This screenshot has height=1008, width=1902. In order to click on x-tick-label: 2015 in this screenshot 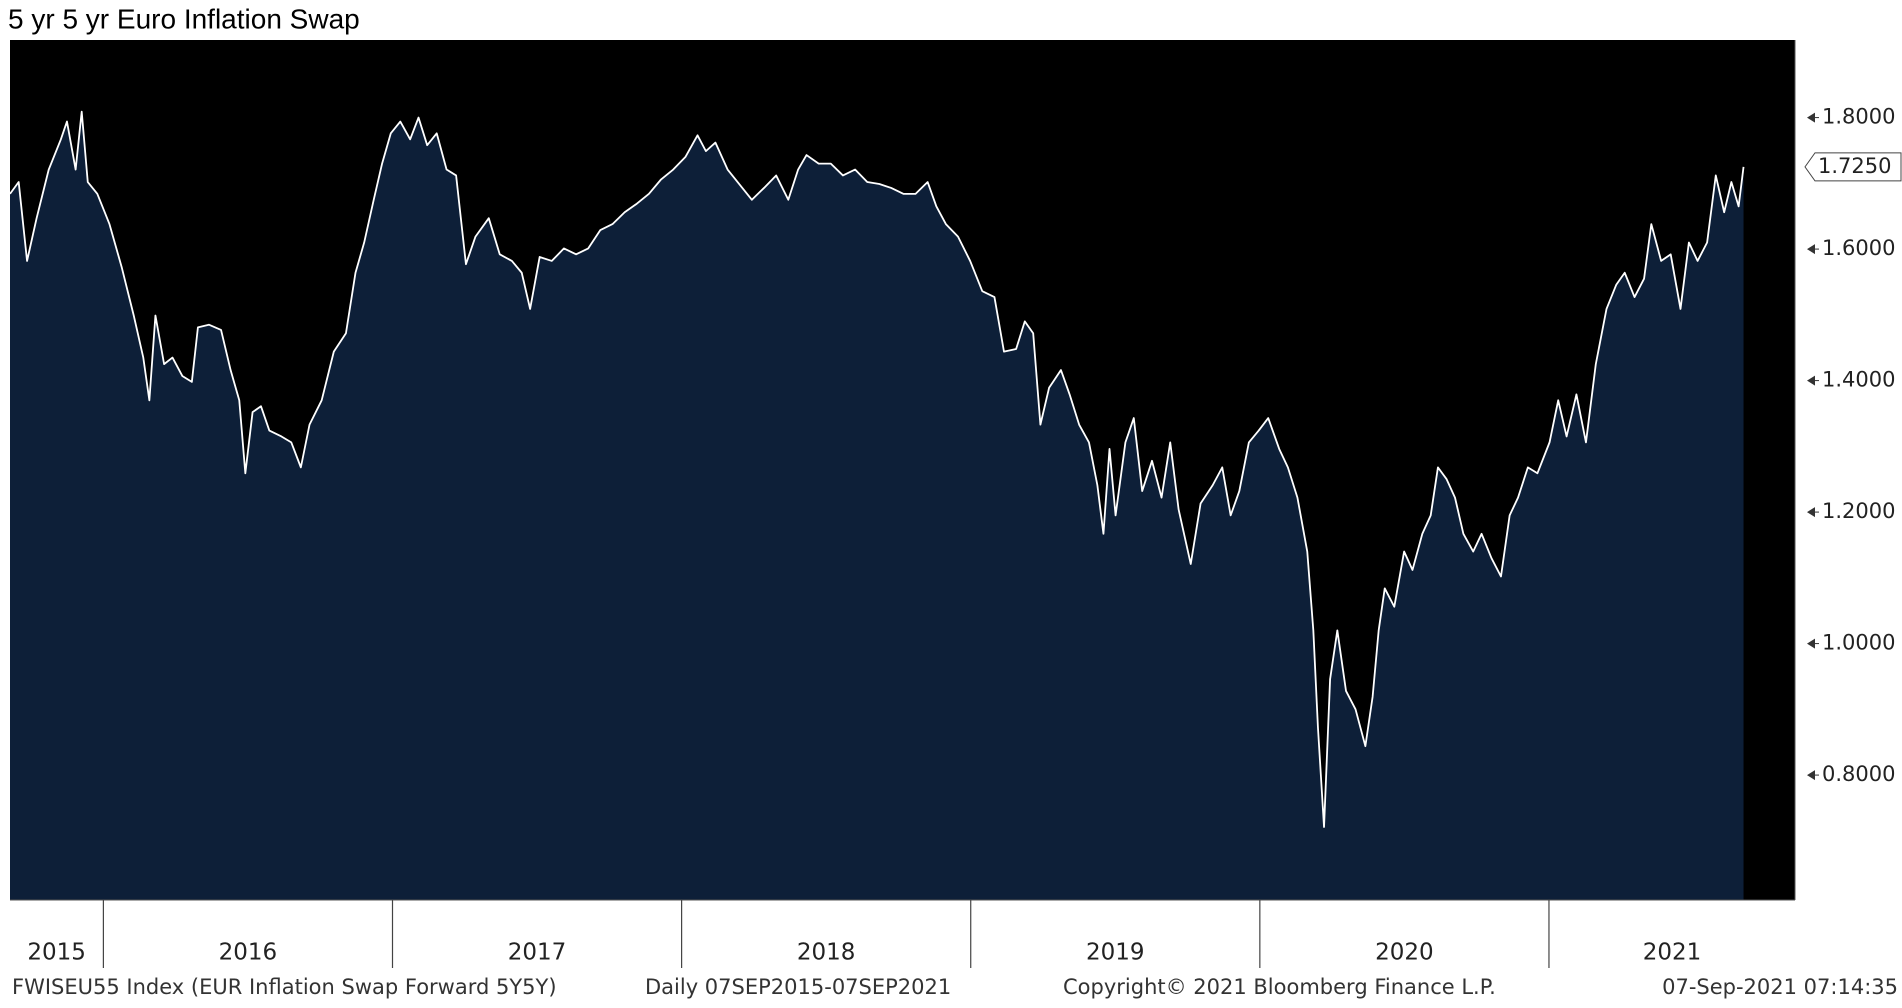, I will do `click(56, 953)`.